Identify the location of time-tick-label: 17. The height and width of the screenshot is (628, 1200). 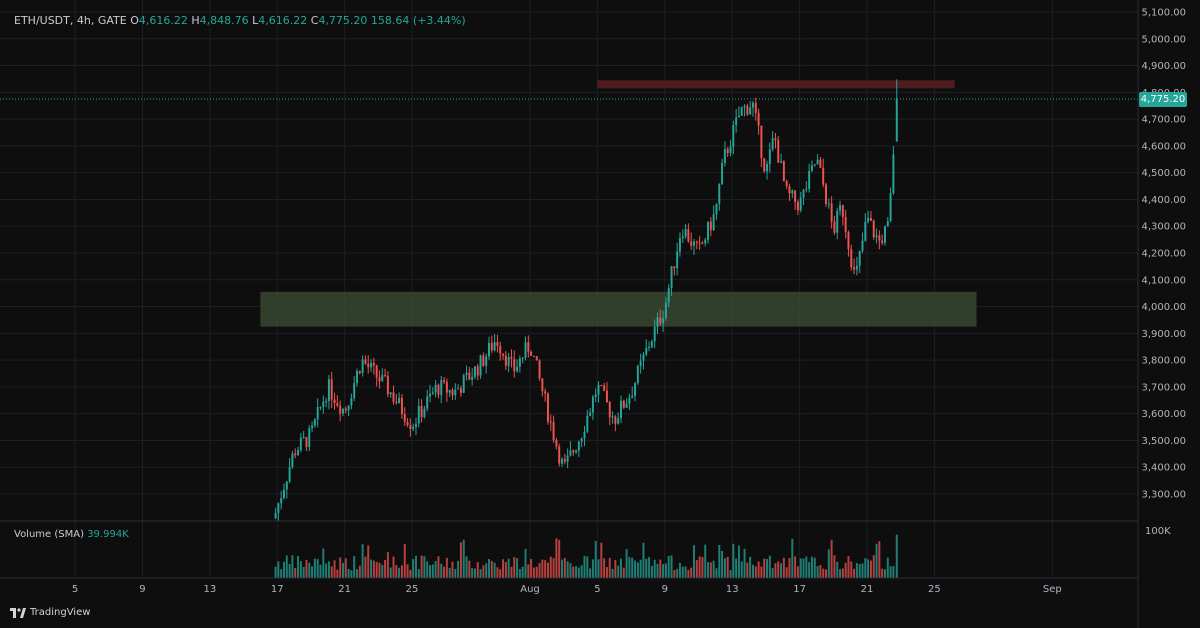
(799, 589).